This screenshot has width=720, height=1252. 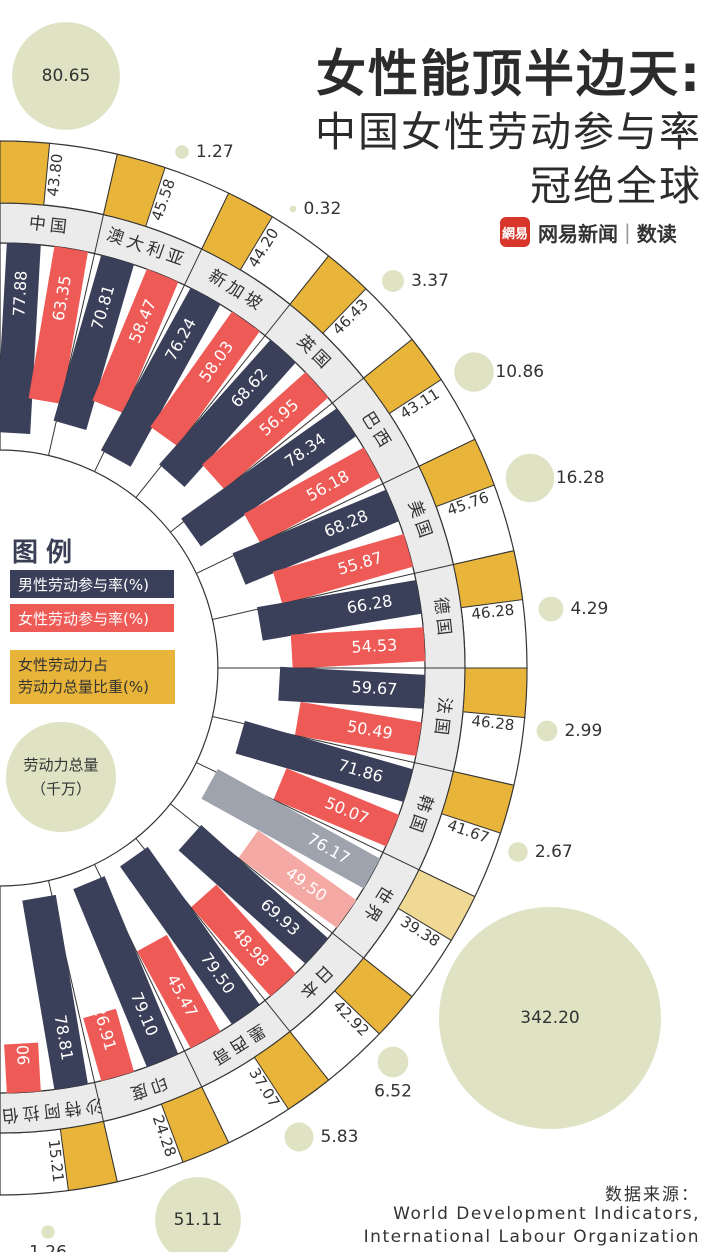 I want to click on legend-title: 图例, so click(x=46, y=553).